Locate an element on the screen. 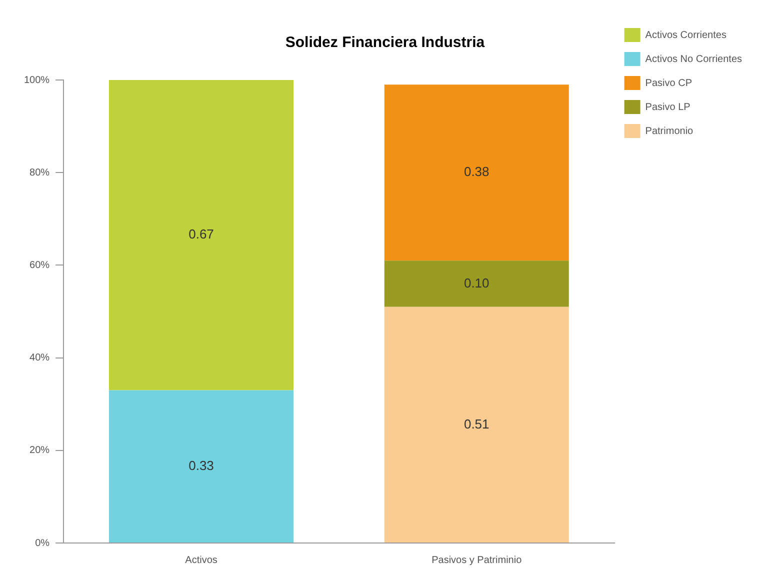 The width and height of the screenshot is (765, 582). legend-label: Patrimonio is located at coordinates (669, 131).